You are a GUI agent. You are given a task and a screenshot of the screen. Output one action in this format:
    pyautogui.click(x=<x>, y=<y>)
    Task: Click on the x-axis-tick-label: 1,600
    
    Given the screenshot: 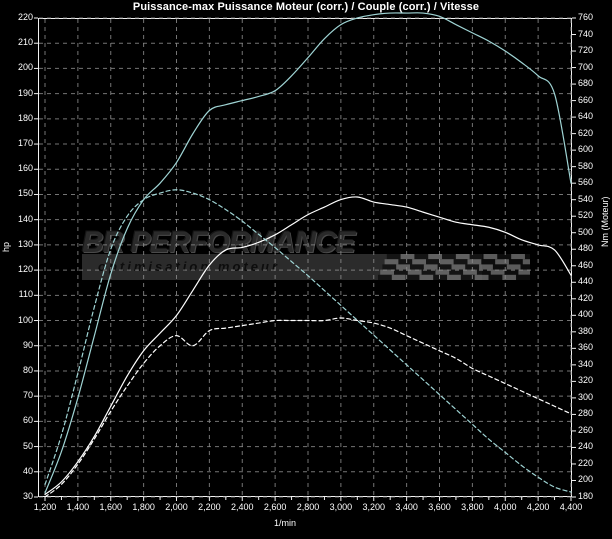 What is the action you would take?
    pyautogui.click(x=111, y=507)
    